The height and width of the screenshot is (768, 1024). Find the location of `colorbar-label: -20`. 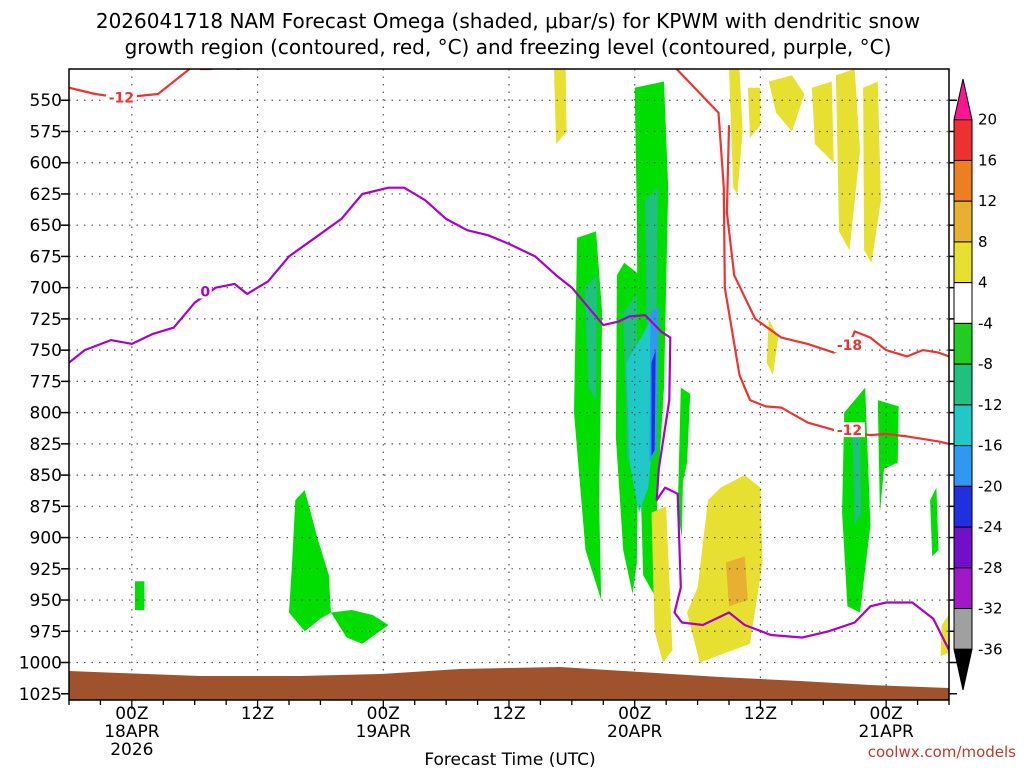

colorbar-label: -20 is located at coordinates (990, 486).